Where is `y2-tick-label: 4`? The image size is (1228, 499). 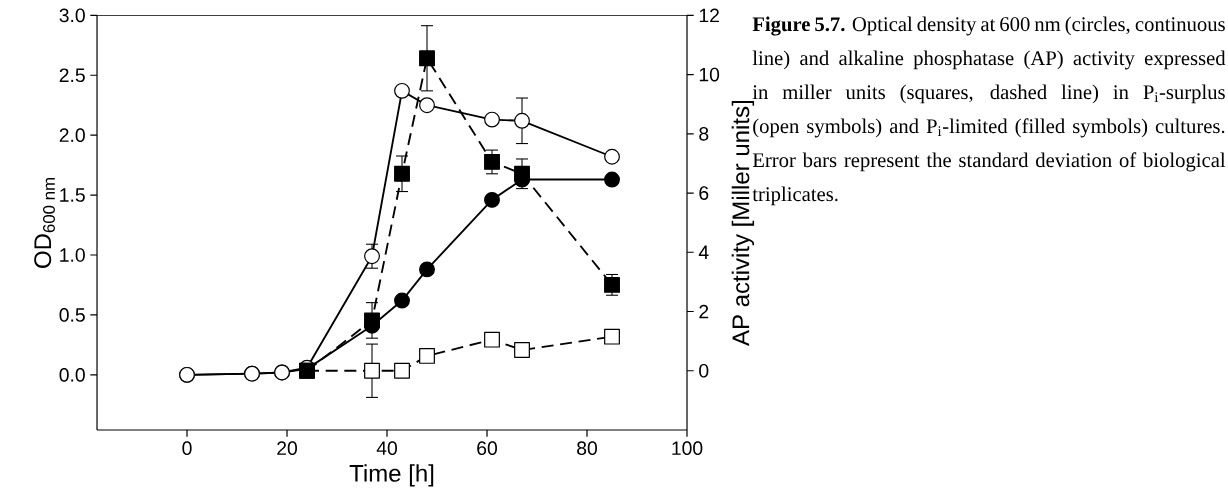 y2-tick-label: 4 is located at coordinates (703, 252).